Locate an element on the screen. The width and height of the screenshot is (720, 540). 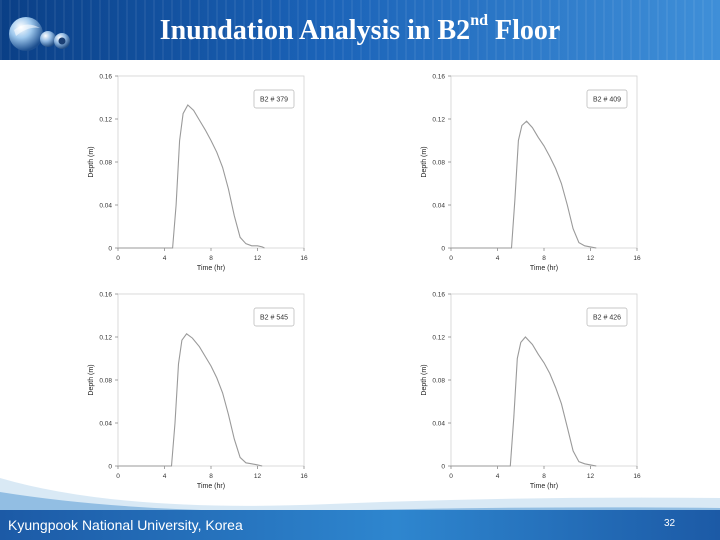
legend-label: B2 # 379 is located at coordinates (274, 100).